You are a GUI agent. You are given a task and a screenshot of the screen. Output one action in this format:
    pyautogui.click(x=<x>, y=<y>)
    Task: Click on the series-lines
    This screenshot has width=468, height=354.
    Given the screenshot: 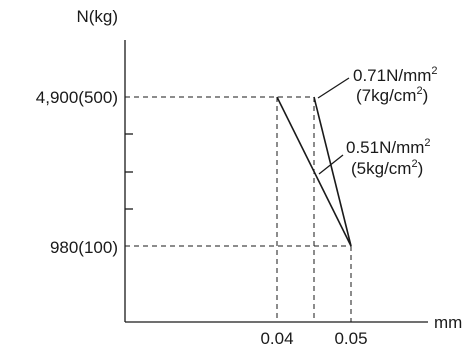 What is the action you would take?
    pyautogui.click(x=314, y=171)
    